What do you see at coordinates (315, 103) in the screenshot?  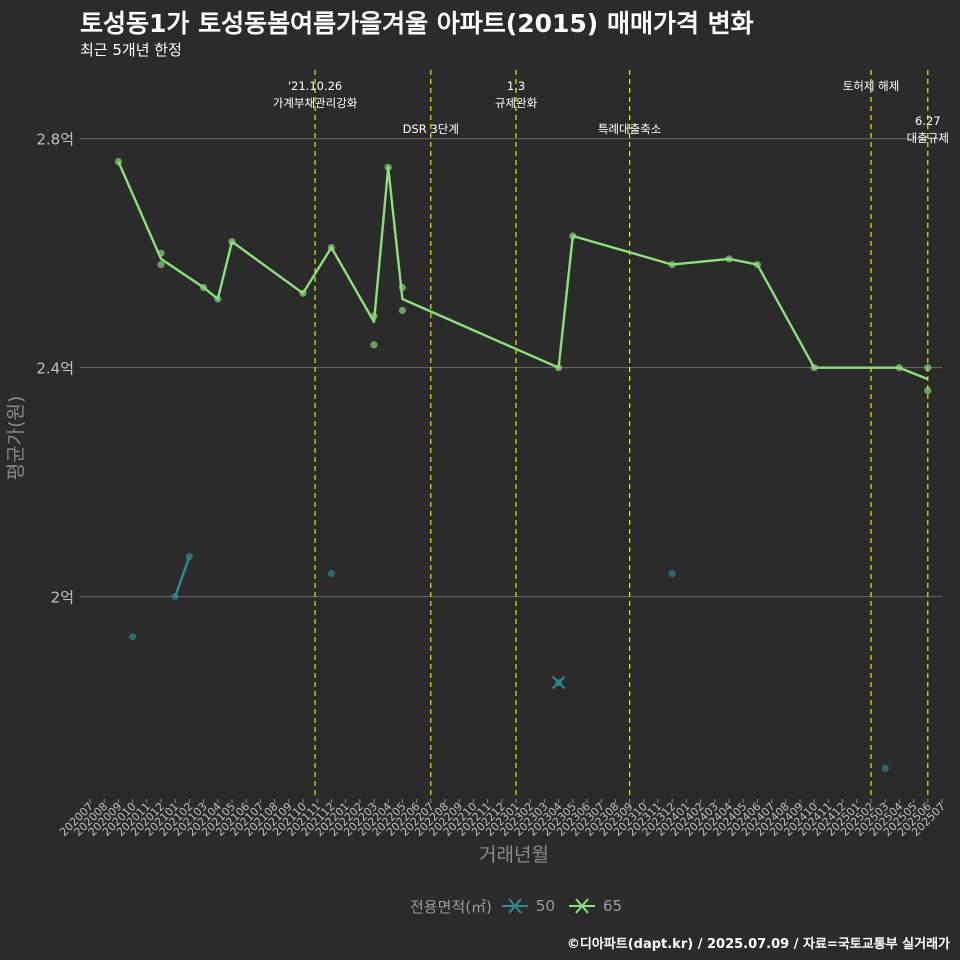 I see `event-label: 가계부채관리강화` at bounding box center [315, 103].